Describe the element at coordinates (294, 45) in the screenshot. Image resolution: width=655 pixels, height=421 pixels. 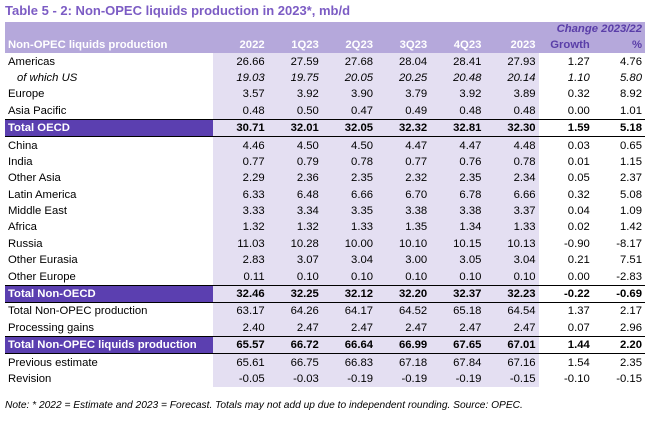
I see `col-header: 1Q23` at that location.